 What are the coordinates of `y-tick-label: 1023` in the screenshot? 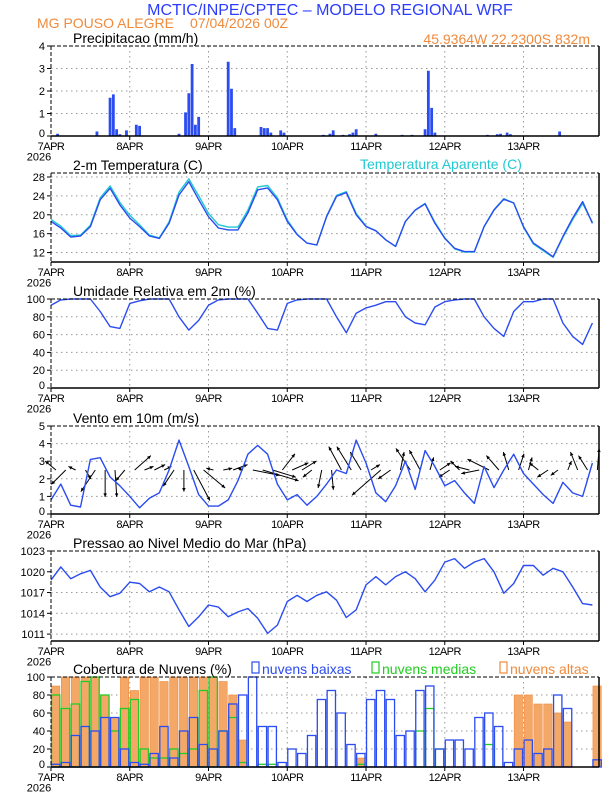 It's located at (33, 552).